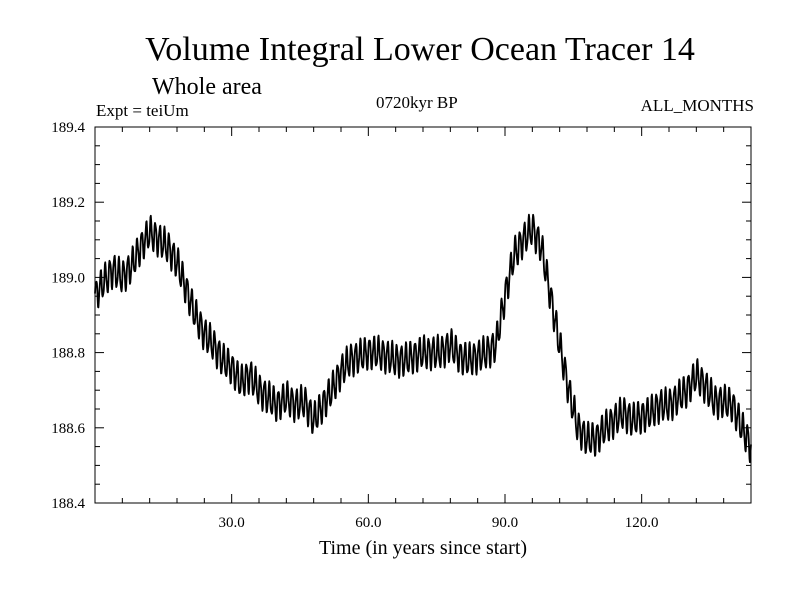  Describe the element at coordinates (68, 278) in the screenshot. I see `y-tick-label: 189.0` at that location.